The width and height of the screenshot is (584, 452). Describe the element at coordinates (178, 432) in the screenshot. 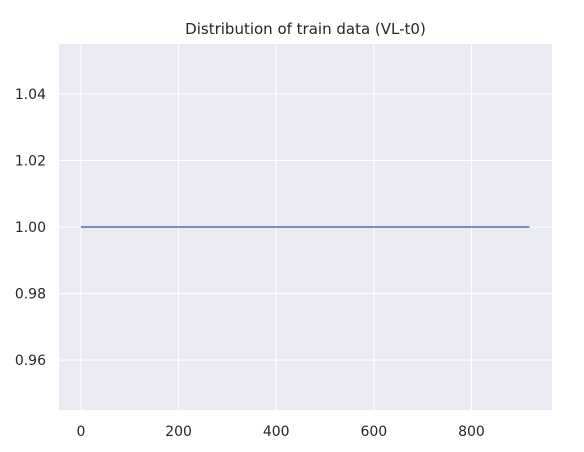

I see `x-tick-label: 200` at that location.